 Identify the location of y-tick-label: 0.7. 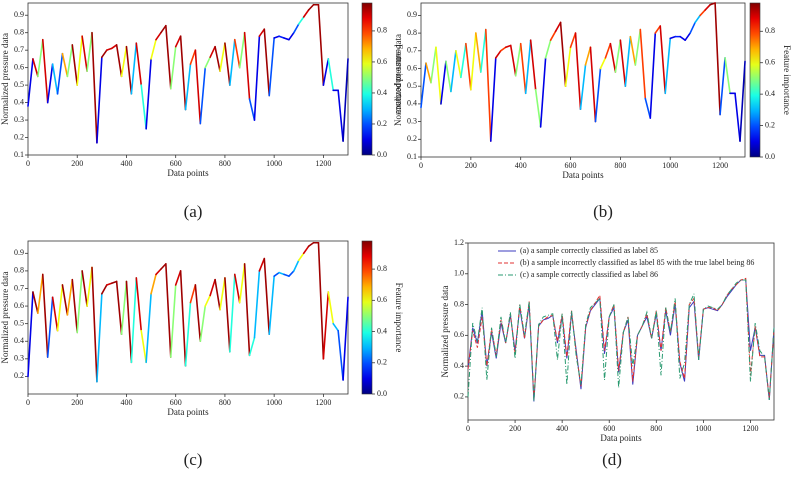
(412, 50).